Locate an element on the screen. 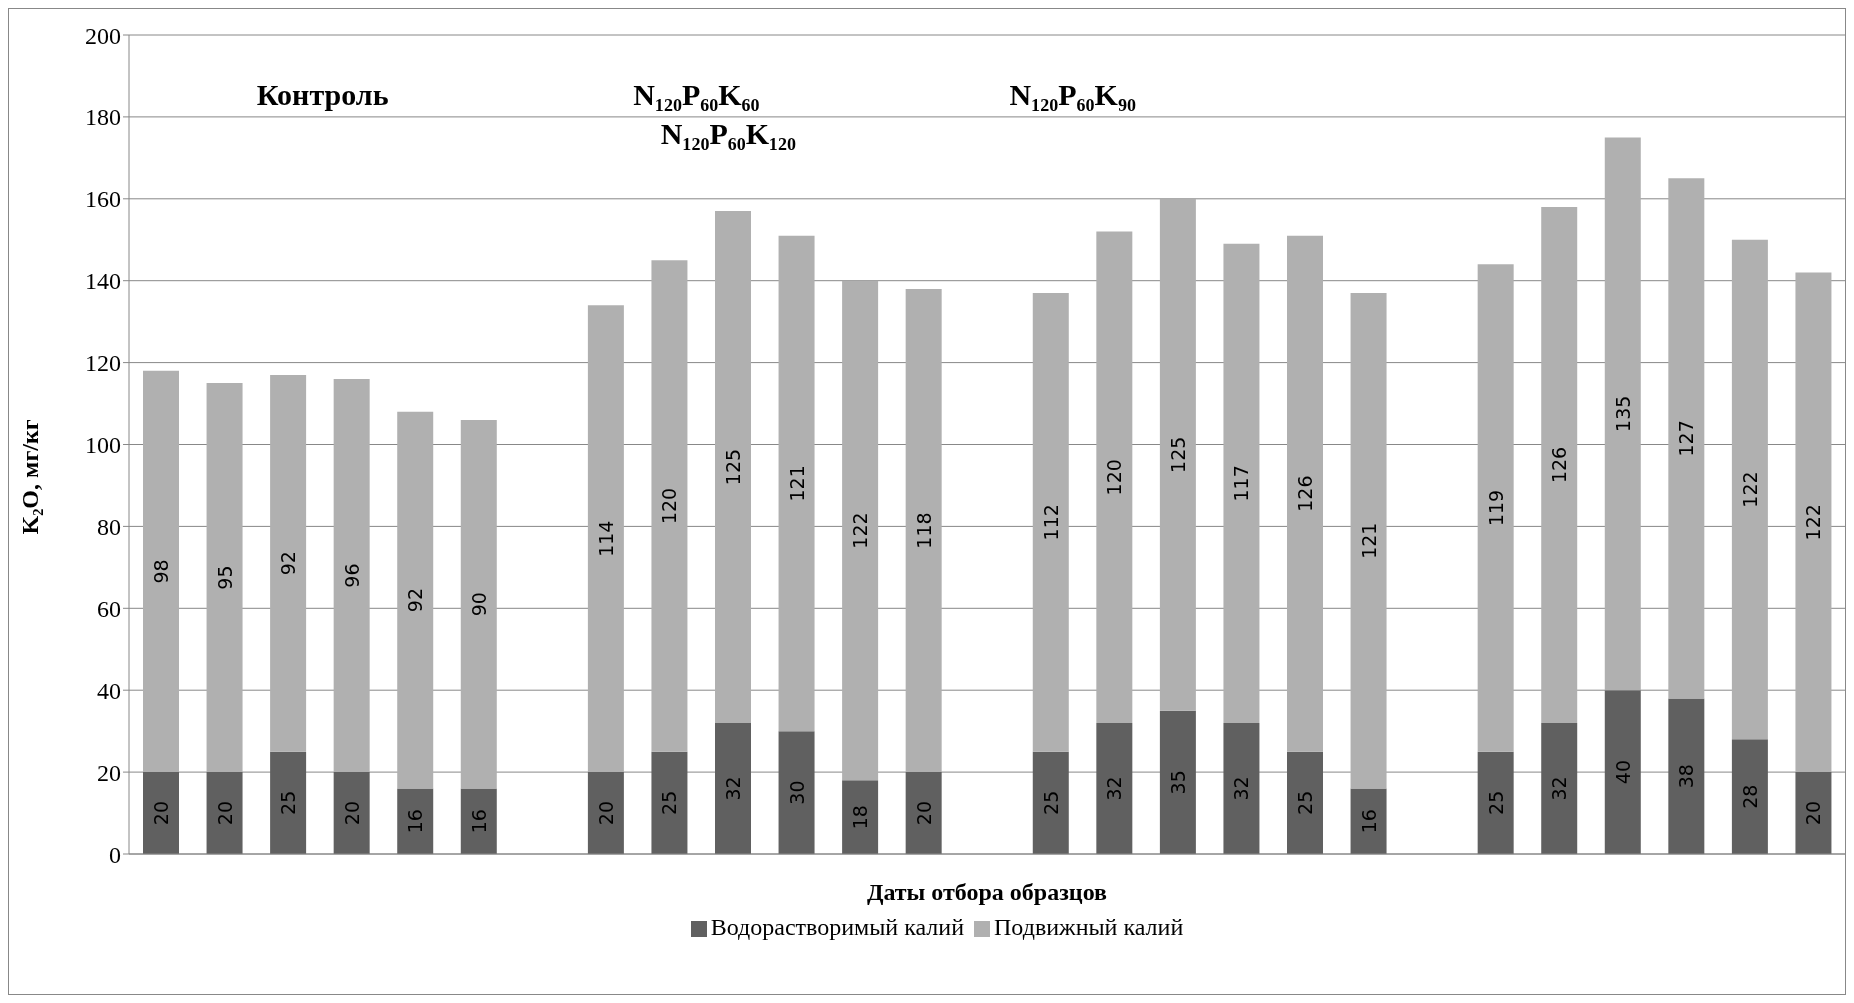  x-axis-title: Даты отбора образцов is located at coordinates (987, 892).